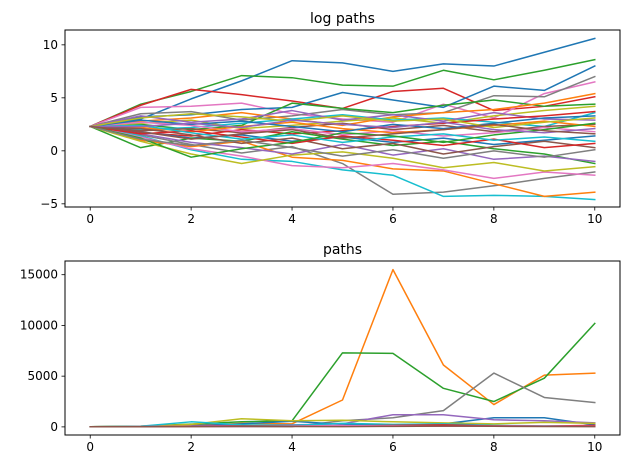  Describe the element at coordinates (191, 219) in the screenshot. I see `log-paths-xtick-label: 2` at that location.